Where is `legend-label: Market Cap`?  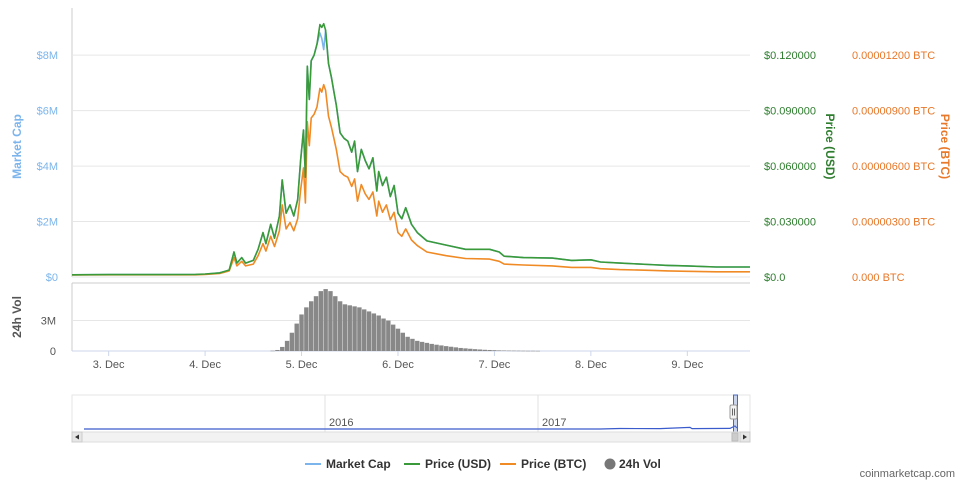 legend-label: Market Cap is located at coordinates (358, 464).